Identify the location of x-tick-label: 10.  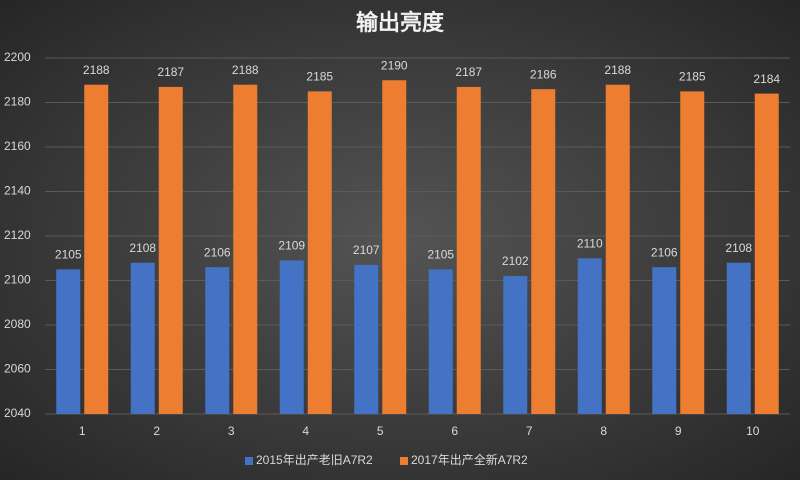
(753, 431).